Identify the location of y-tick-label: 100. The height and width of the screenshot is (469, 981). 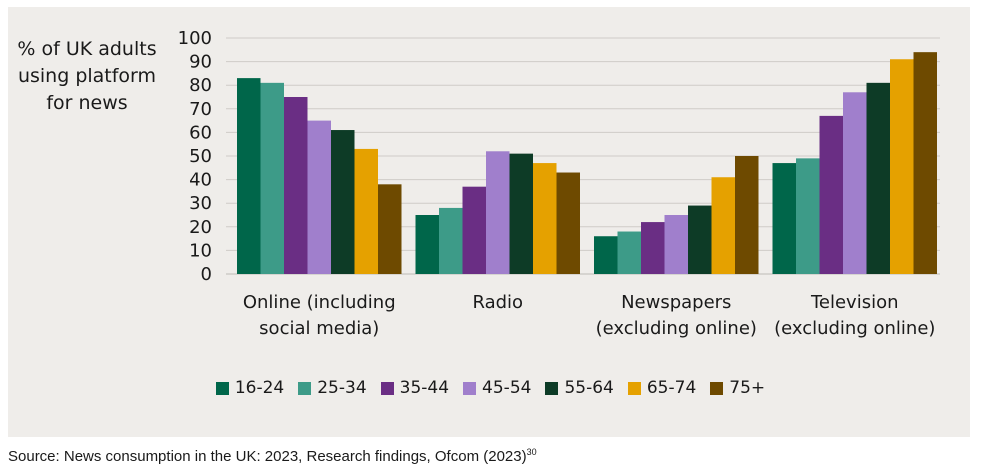
(195, 38).